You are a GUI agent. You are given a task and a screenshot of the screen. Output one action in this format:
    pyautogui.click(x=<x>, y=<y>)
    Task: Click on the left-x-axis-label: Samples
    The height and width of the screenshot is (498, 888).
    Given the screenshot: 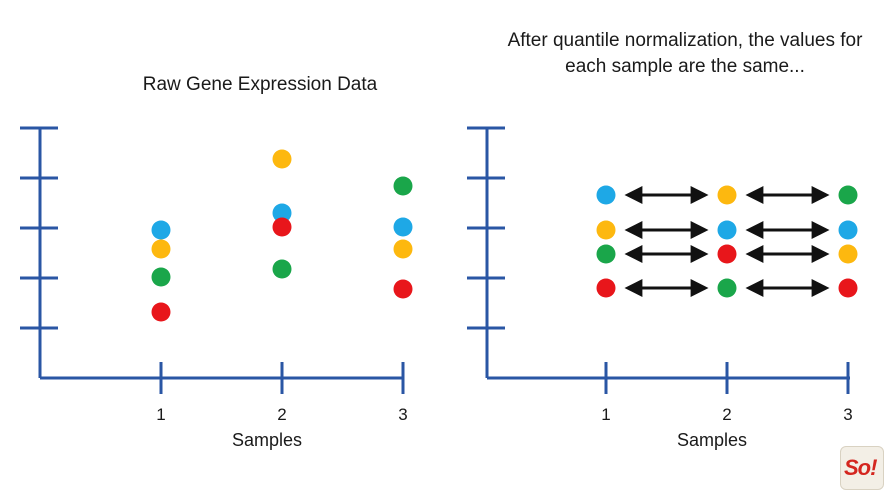 What is the action you would take?
    pyautogui.click(x=267, y=440)
    